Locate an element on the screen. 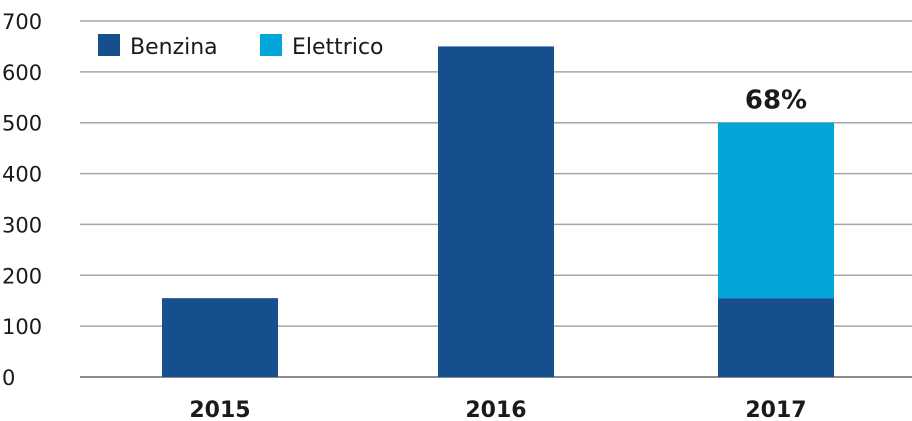 This screenshot has height=421, width=912. y-tick-label: 600 is located at coordinates (22, 73).